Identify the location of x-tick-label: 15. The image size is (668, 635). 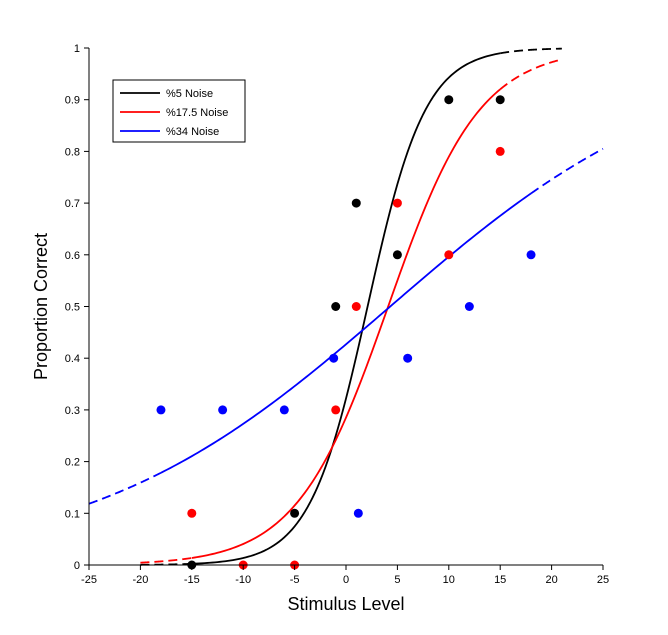
(500, 580).